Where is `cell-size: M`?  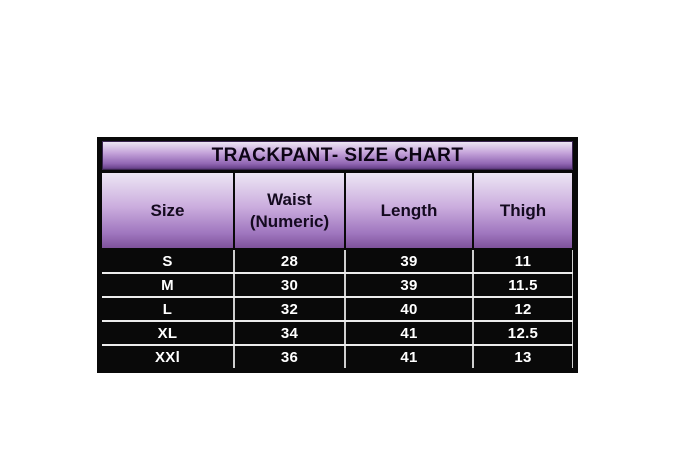 cell-size: M is located at coordinates (167, 285).